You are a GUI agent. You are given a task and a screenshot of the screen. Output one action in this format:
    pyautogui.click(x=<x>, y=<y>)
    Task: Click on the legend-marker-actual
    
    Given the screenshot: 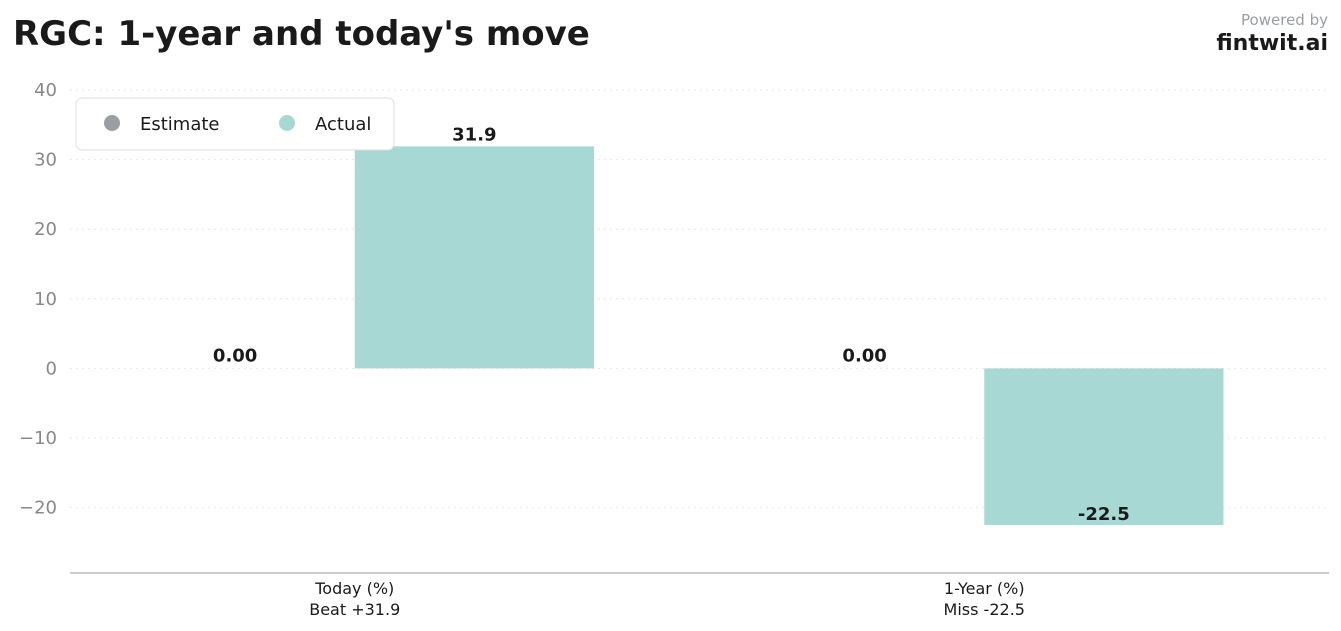 What is the action you would take?
    pyautogui.click(x=287, y=123)
    